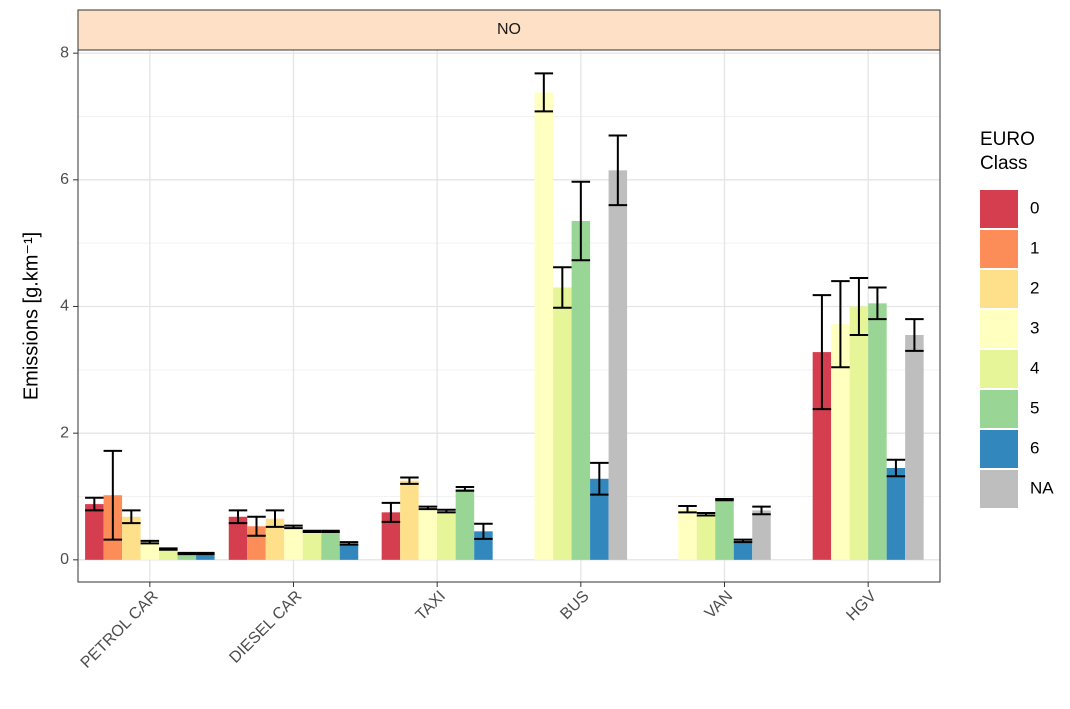 This screenshot has height=709, width=1070. I want to click on facet-strip, so click(509, 30).